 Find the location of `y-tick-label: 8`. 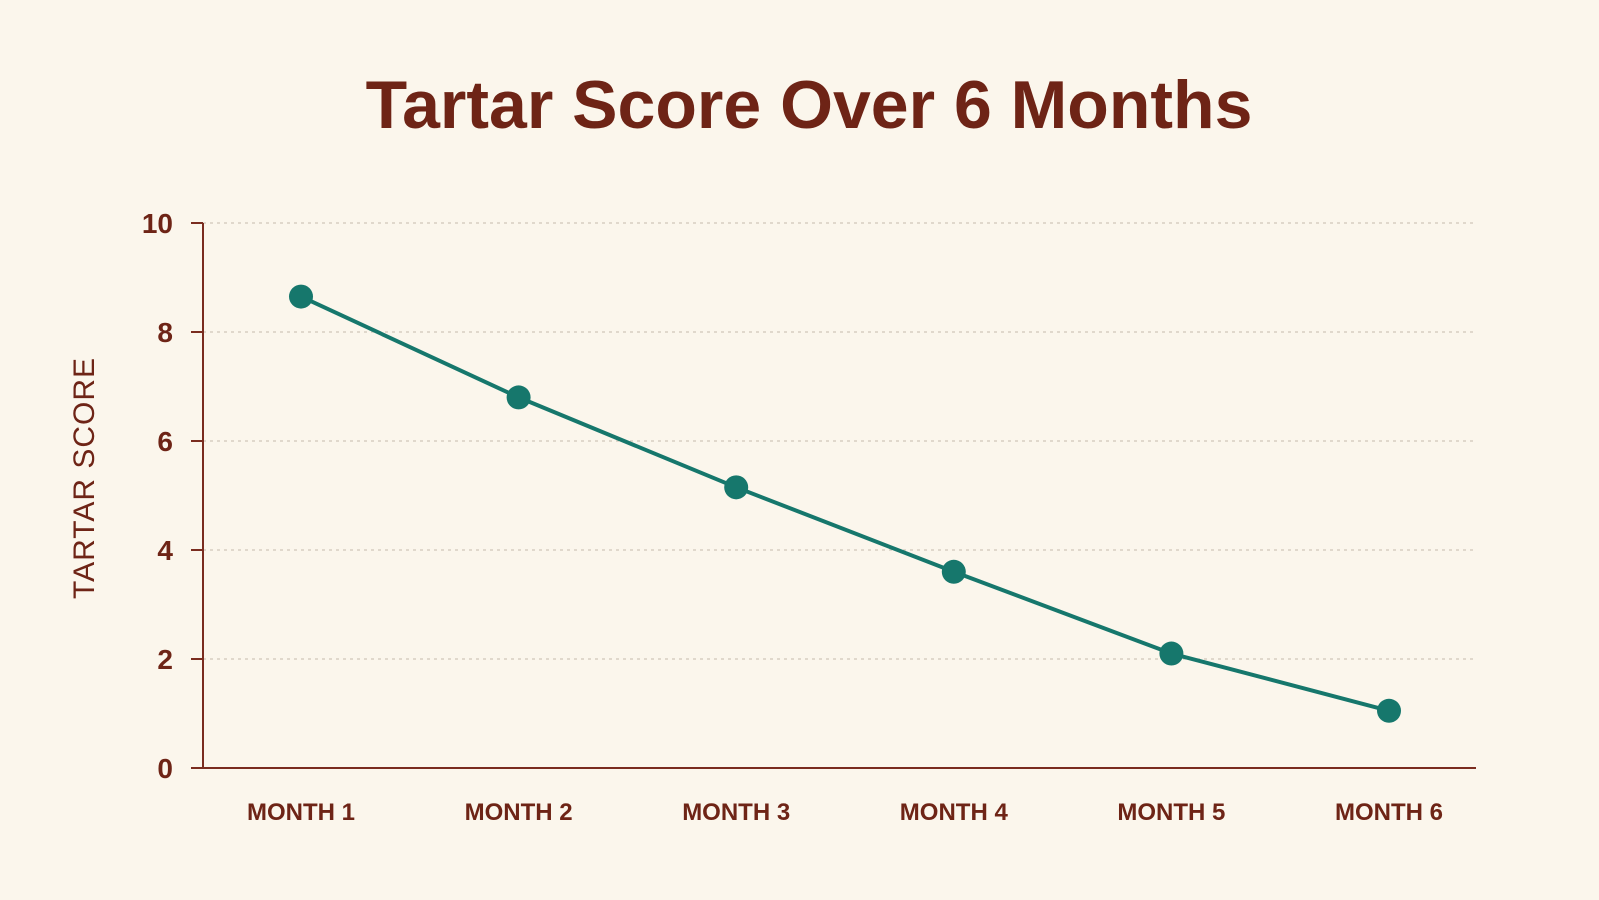

y-tick-label: 8 is located at coordinates (165, 332).